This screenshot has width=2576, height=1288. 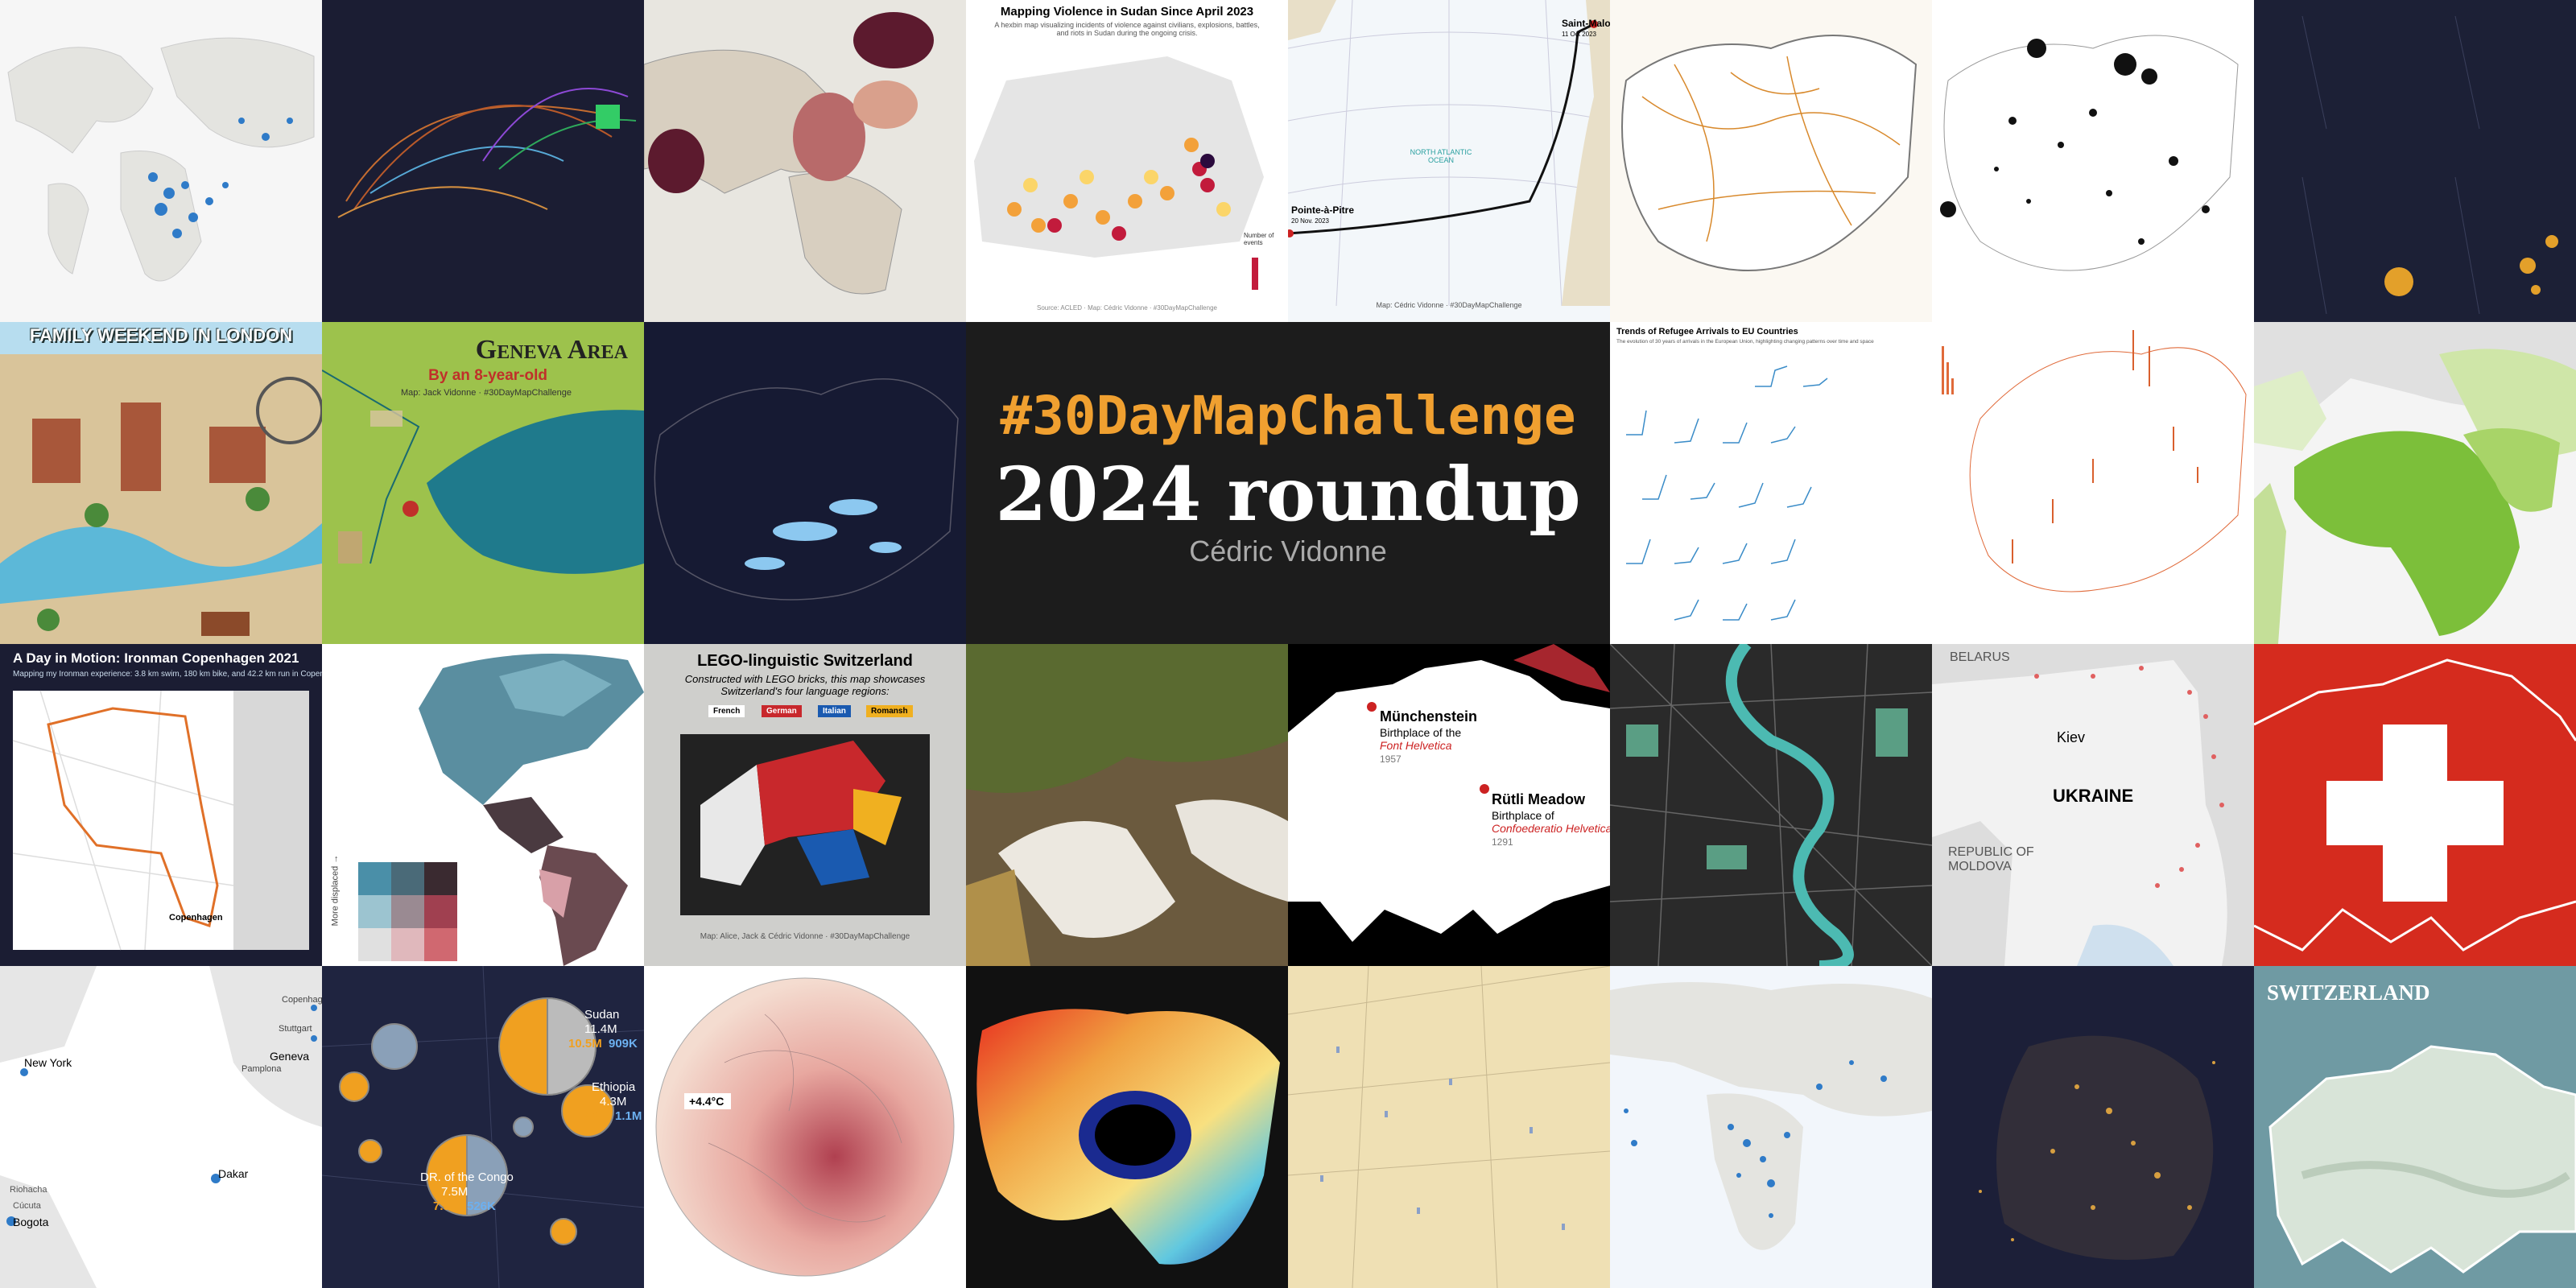 What do you see at coordinates (2089, 153) in the screenshot?
I see `dot-map` at bounding box center [2089, 153].